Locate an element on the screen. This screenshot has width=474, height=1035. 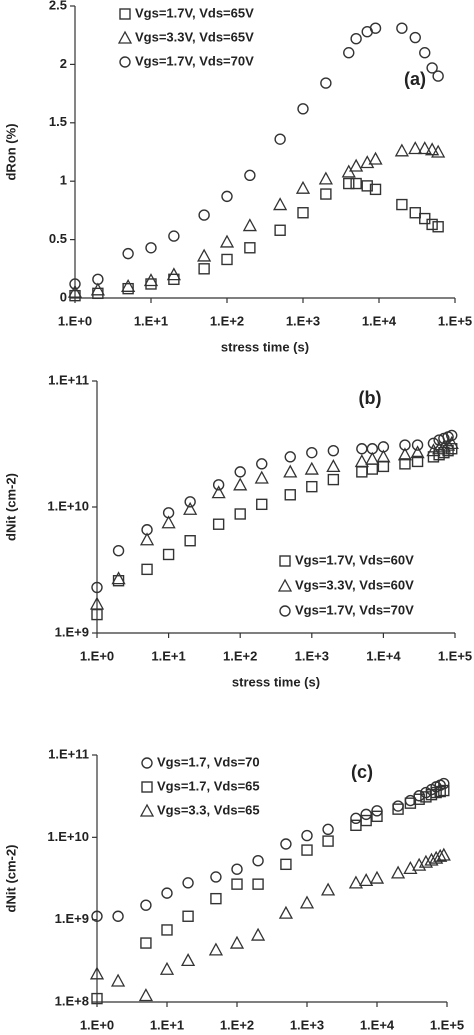
legend-label: Vgs=3.3V, Vds=65V is located at coordinates (194, 36).